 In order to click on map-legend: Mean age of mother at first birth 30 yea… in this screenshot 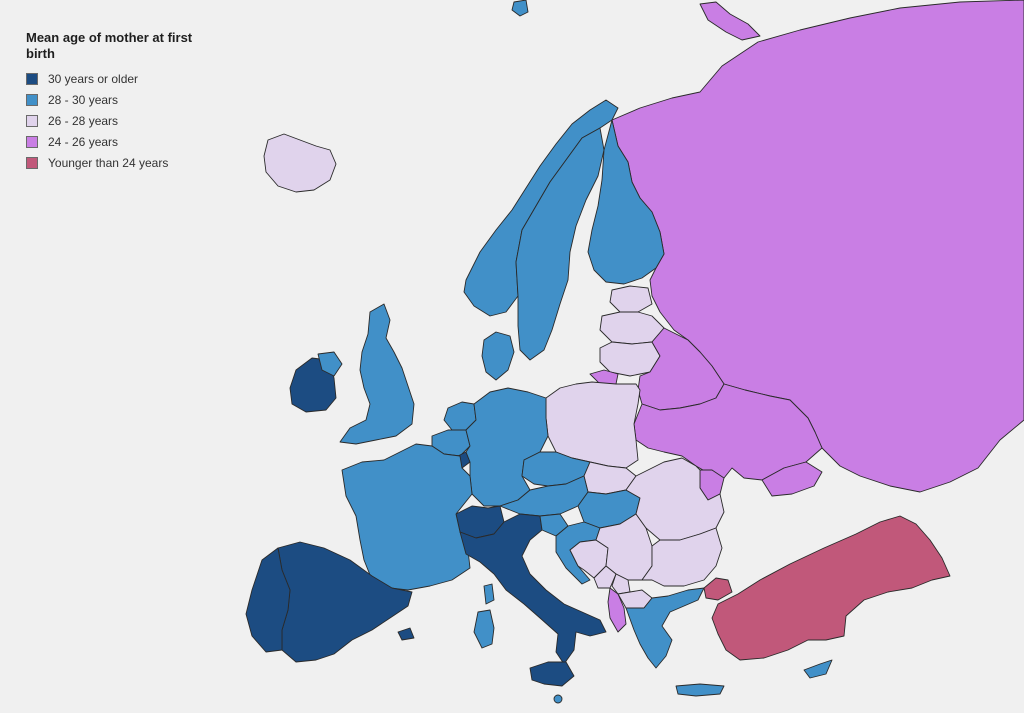, I will do `click(126, 101)`.